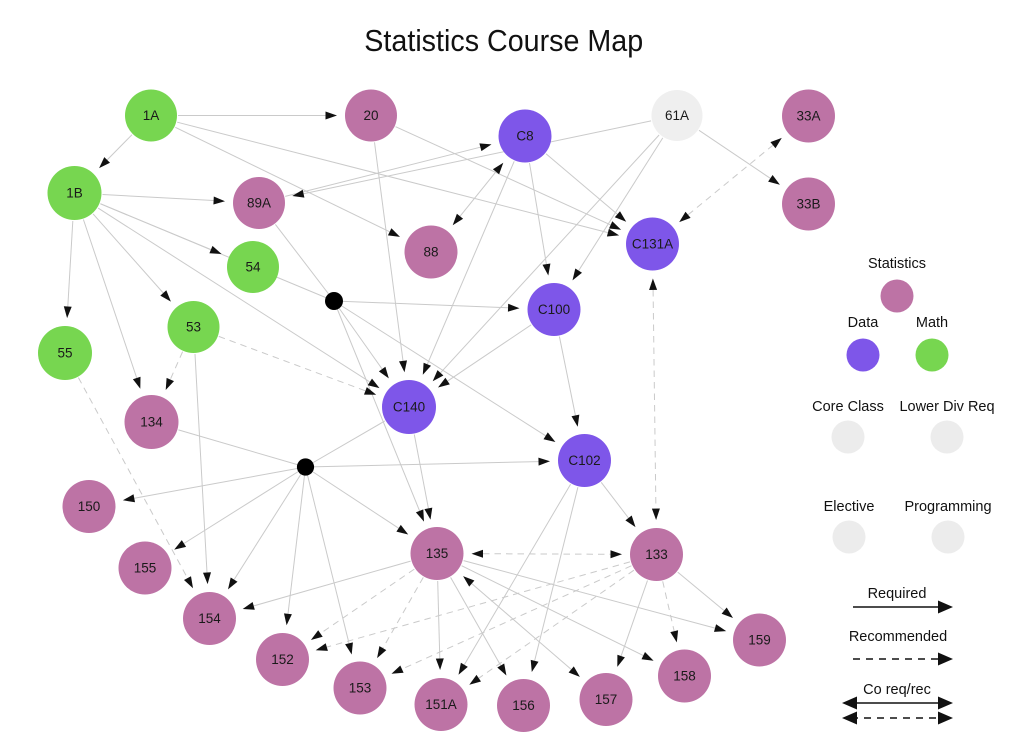  What do you see at coordinates (584, 460) in the screenshot?
I see `svg-text: C102` at bounding box center [584, 460].